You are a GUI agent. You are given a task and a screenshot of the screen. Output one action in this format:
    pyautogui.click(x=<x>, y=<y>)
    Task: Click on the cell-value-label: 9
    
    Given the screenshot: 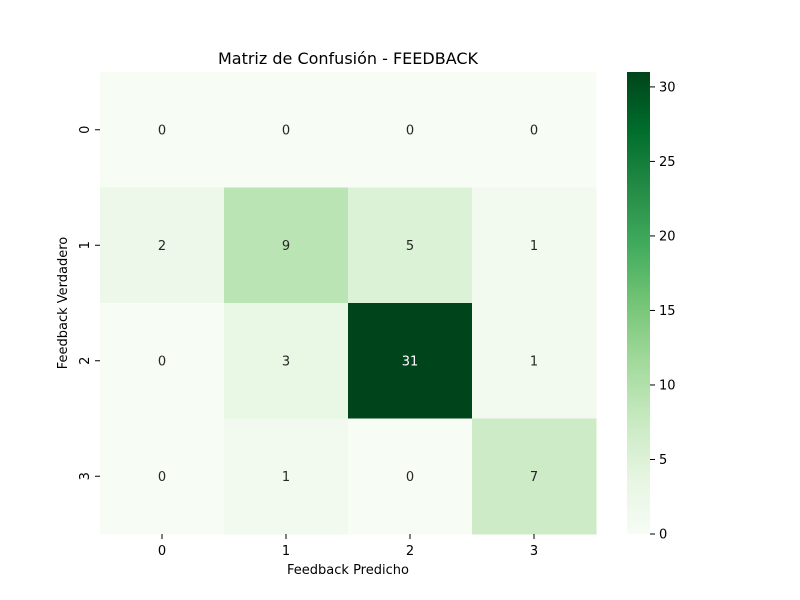 What is the action you would take?
    pyautogui.click(x=286, y=246)
    